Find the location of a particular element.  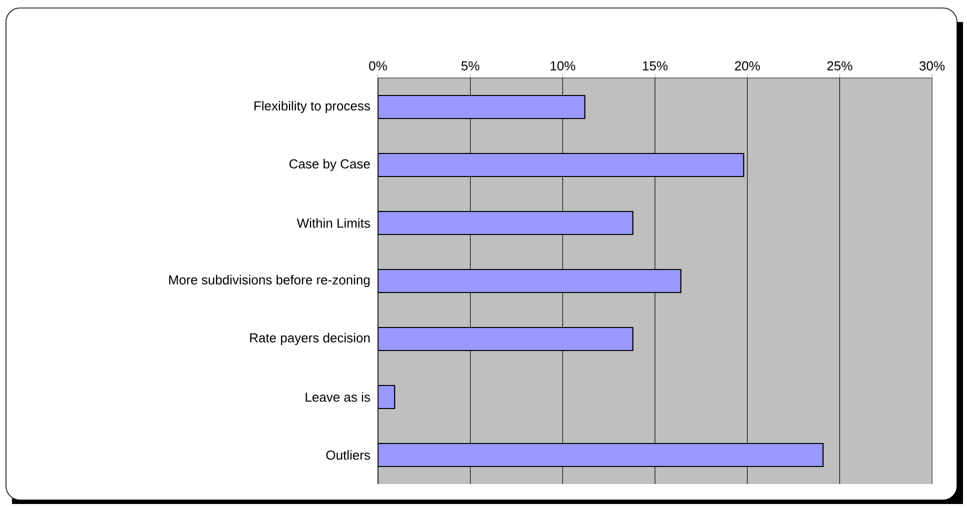

y-tick-label: Case by Case is located at coordinates (329, 165).